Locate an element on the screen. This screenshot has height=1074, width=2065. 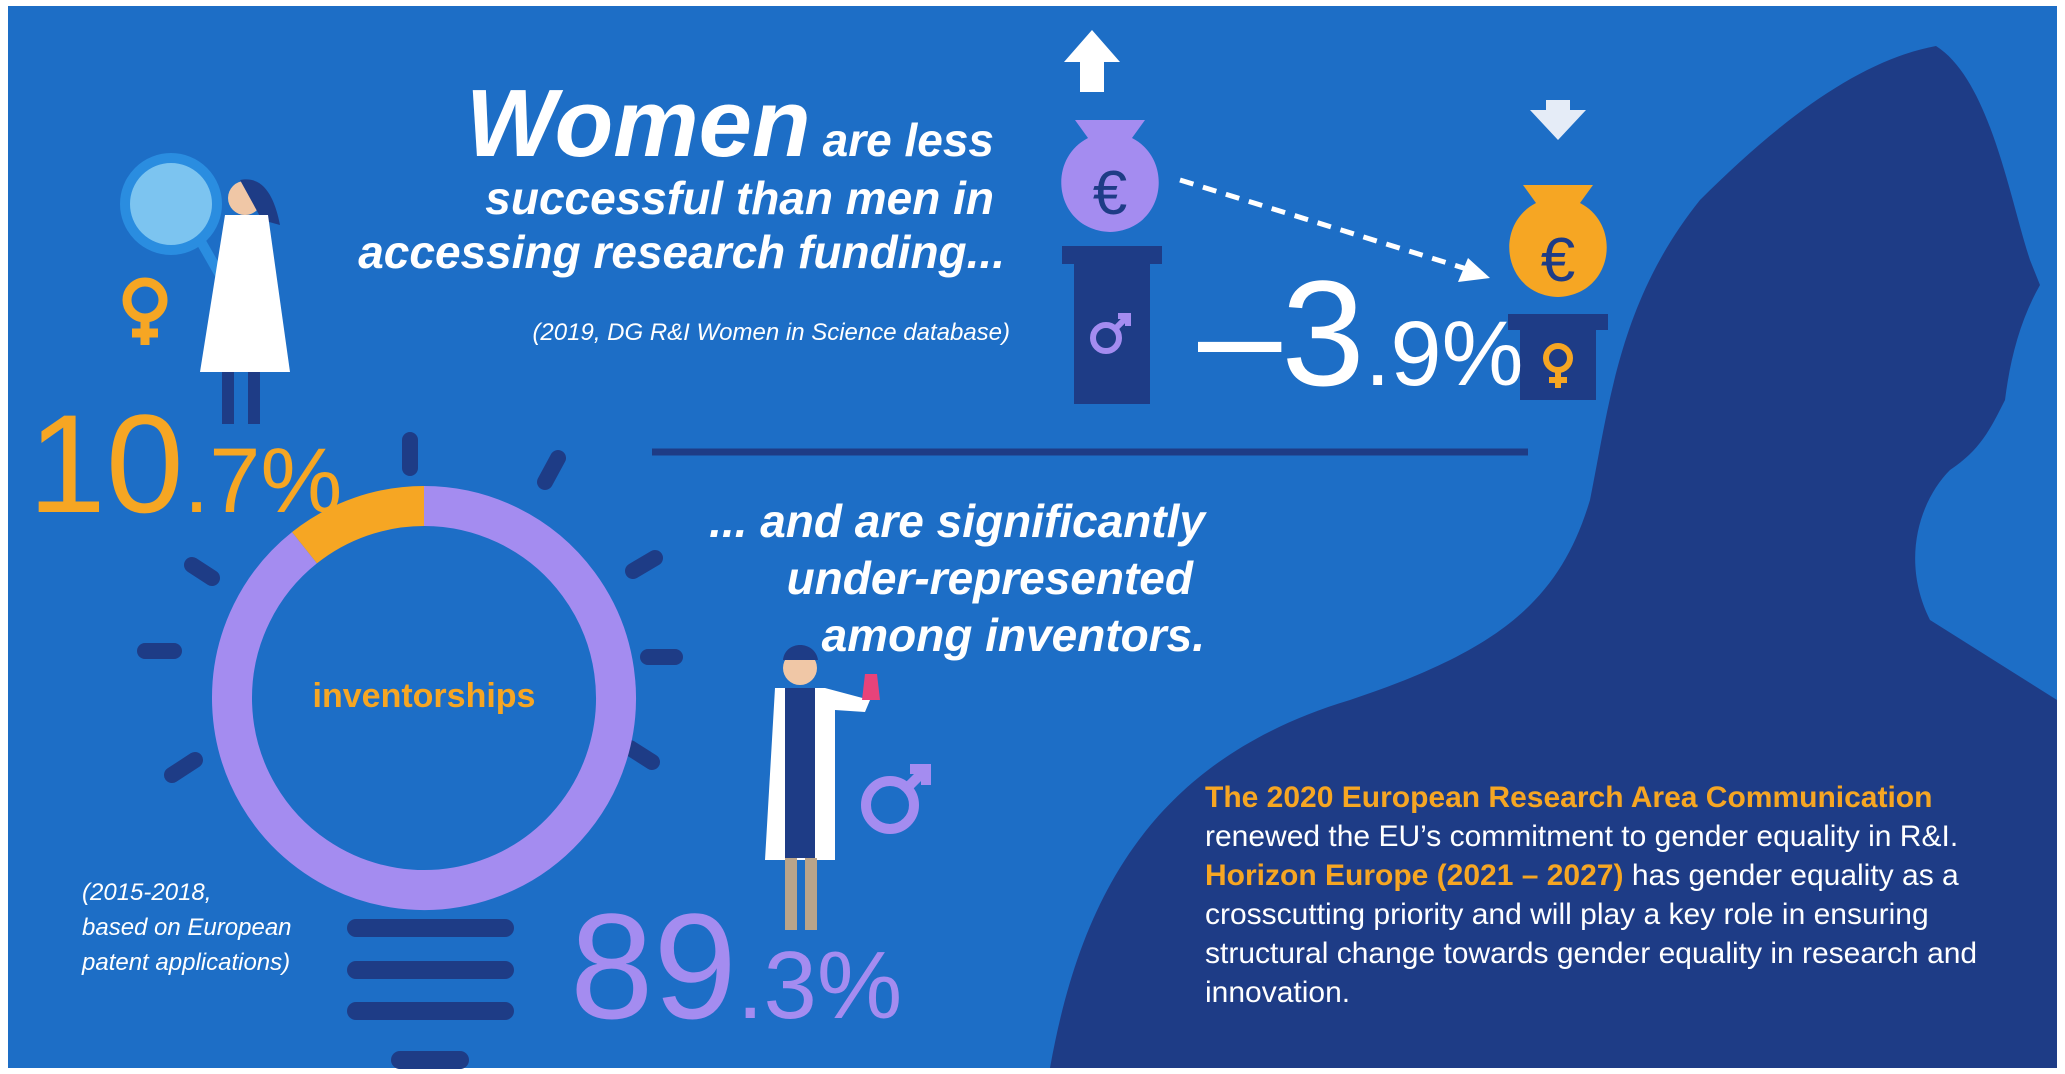
female-funding-icon: € is located at coordinates (1558, 250).